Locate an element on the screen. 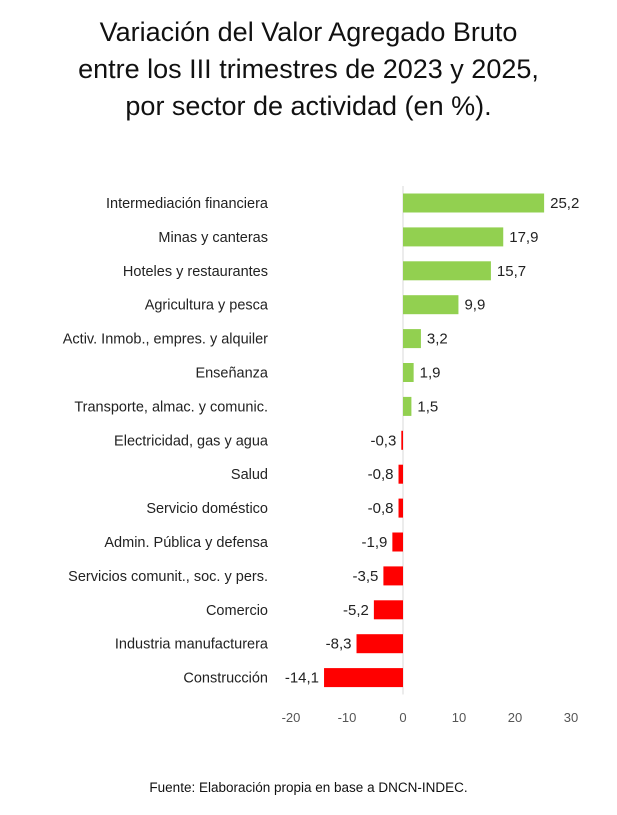  data-label: 25,2 is located at coordinates (564, 203).